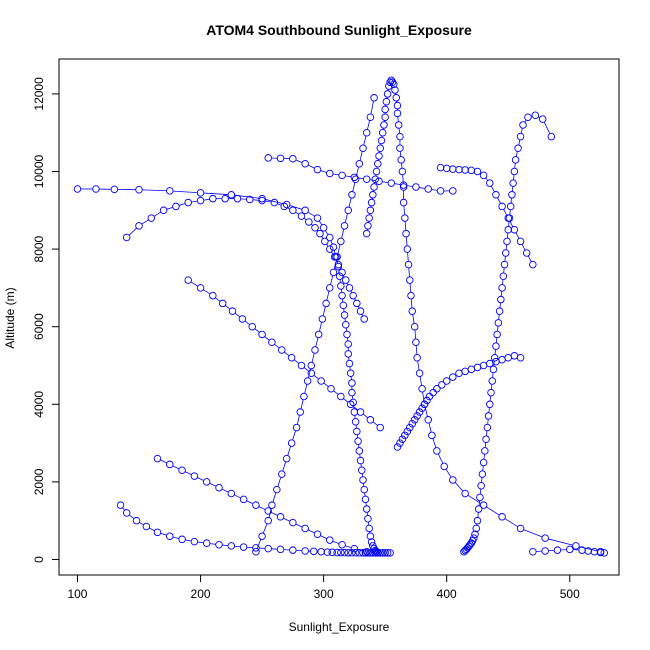  I want to click on y-tick-label: 8000, so click(39, 248).